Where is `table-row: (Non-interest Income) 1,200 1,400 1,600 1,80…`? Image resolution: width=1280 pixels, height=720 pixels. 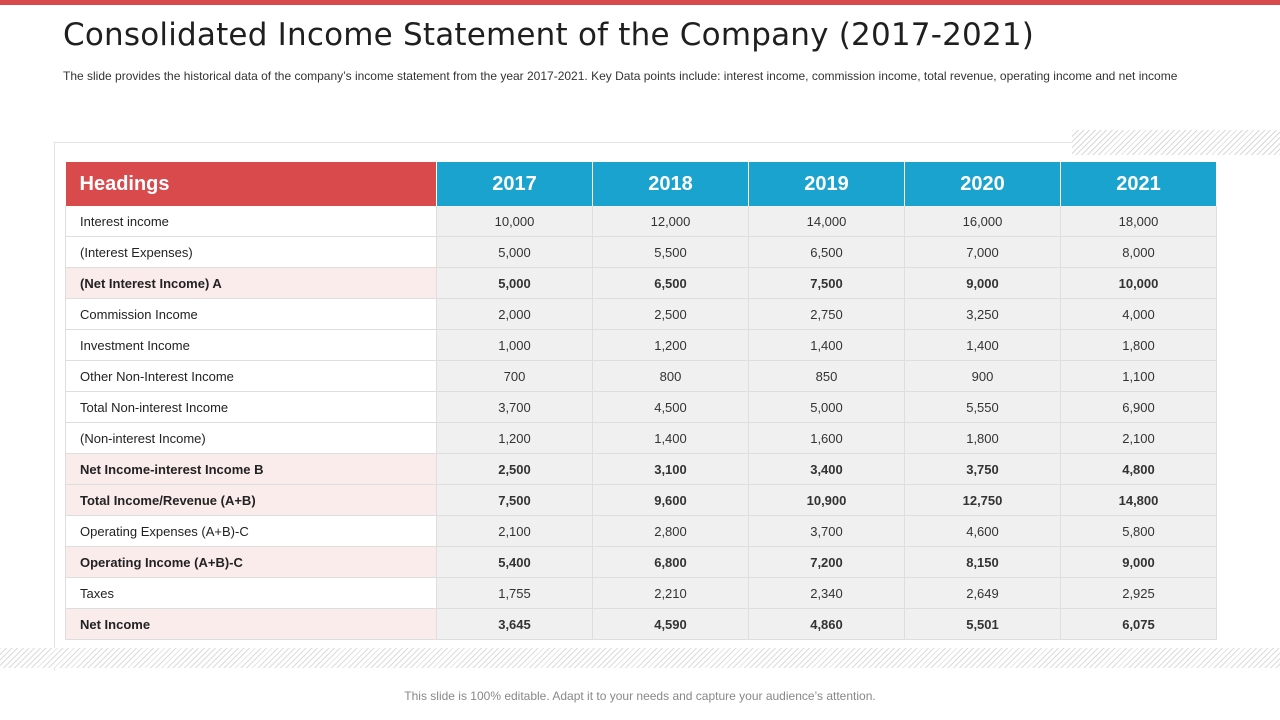 table-row: (Non-interest Income) 1,200 1,400 1,600 1,80… is located at coordinates (641, 438).